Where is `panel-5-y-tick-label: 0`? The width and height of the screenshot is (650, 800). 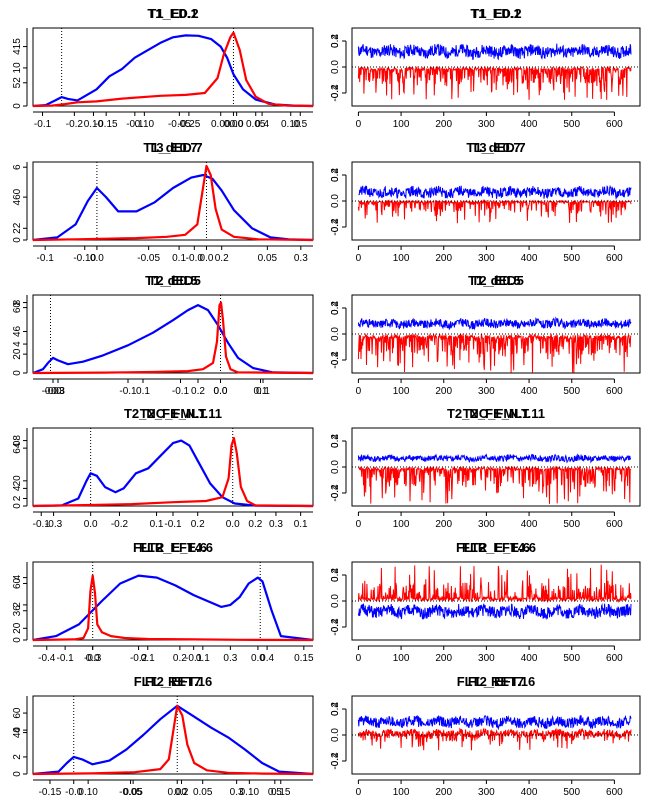 panel-5-y-tick-label: 0 is located at coordinates (17, 373).